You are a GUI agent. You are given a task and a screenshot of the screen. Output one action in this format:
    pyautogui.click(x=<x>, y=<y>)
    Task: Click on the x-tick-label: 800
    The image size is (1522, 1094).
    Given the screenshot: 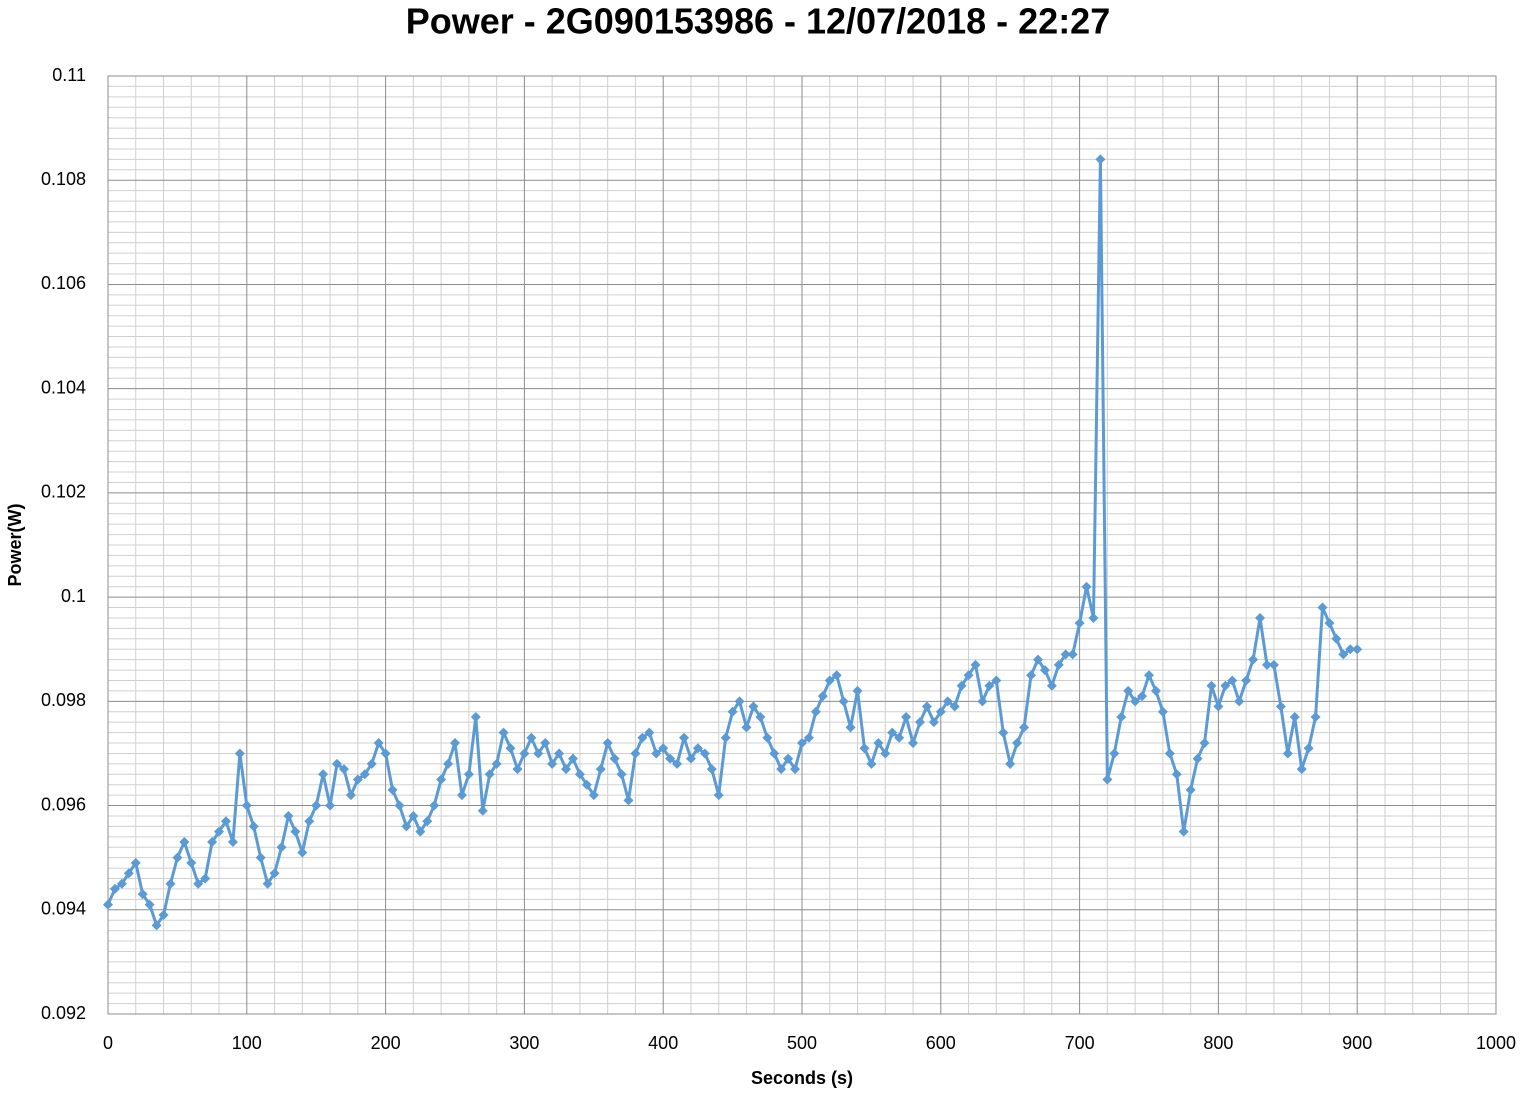 What is the action you would take?
    pyautogui.click(x=1218, y=1043)
    